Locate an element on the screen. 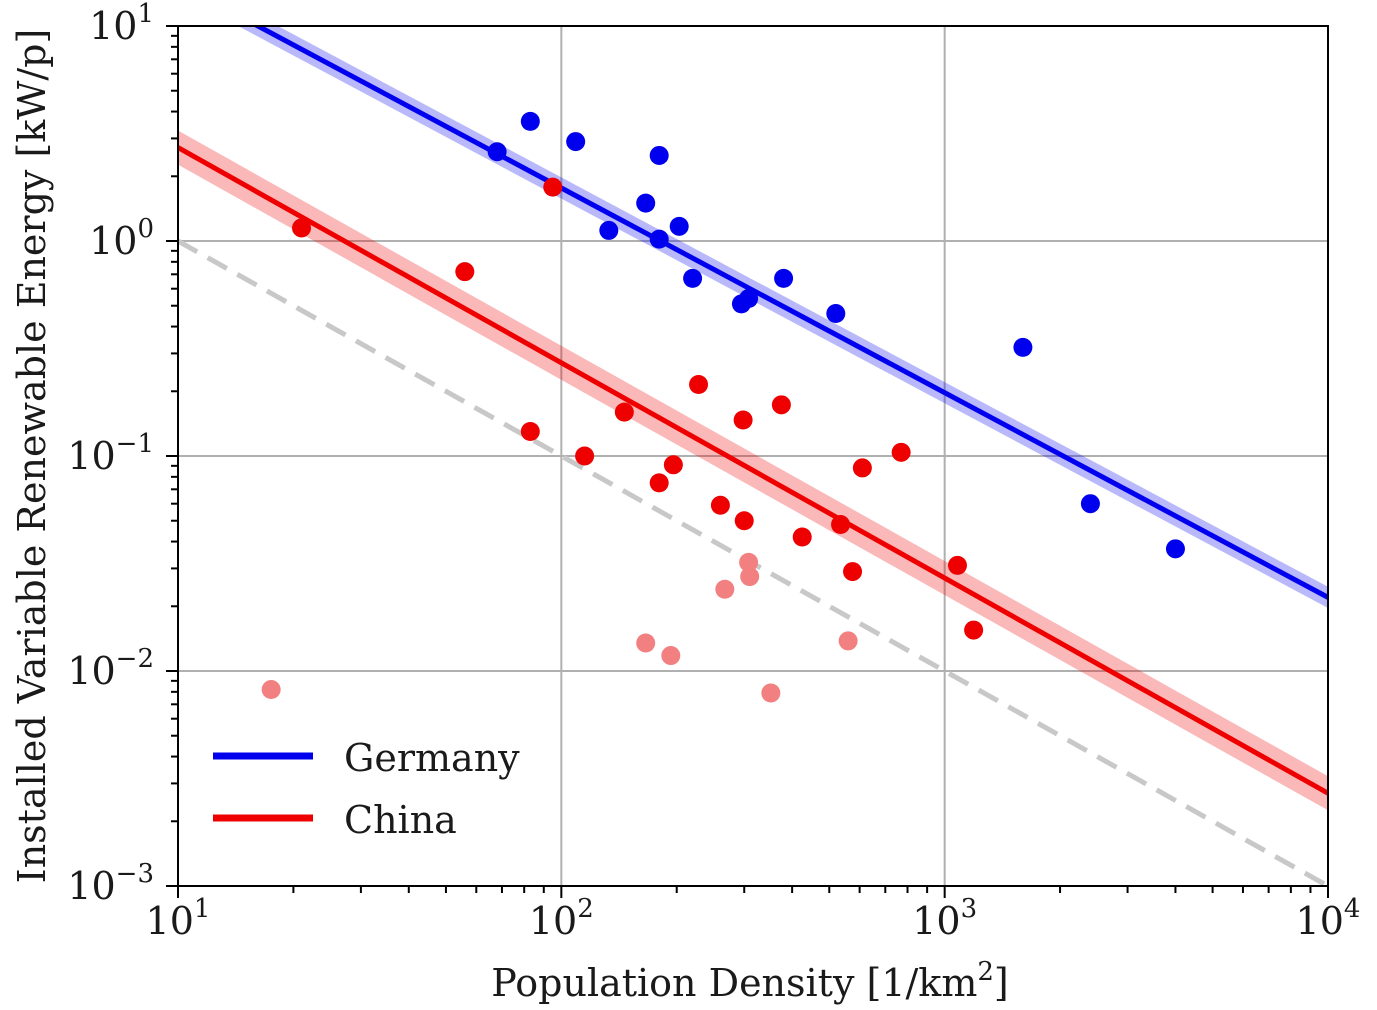  legend-label-germany: Germany is located at coordinates (432, 758).